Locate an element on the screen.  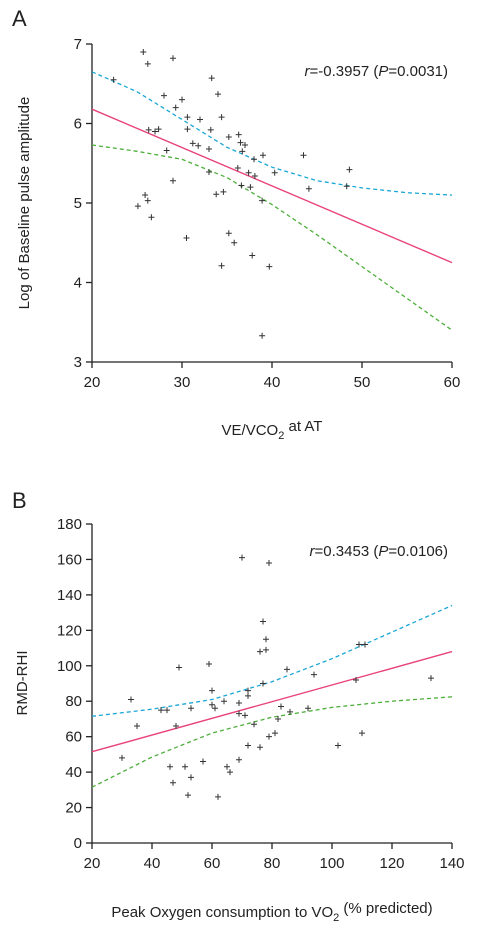
panel-b-y-tick-label: 80 is located at coordinates (73, 701).